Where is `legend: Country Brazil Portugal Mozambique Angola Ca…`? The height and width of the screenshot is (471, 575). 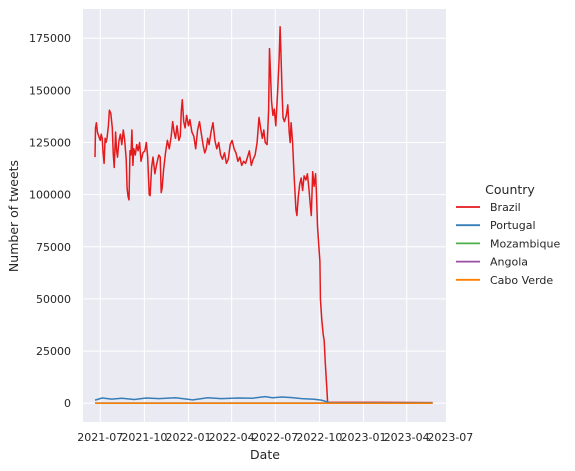 legend: Country Brazil Portugal Mozambique Angola Ca… is located at coordinates (508, 234).